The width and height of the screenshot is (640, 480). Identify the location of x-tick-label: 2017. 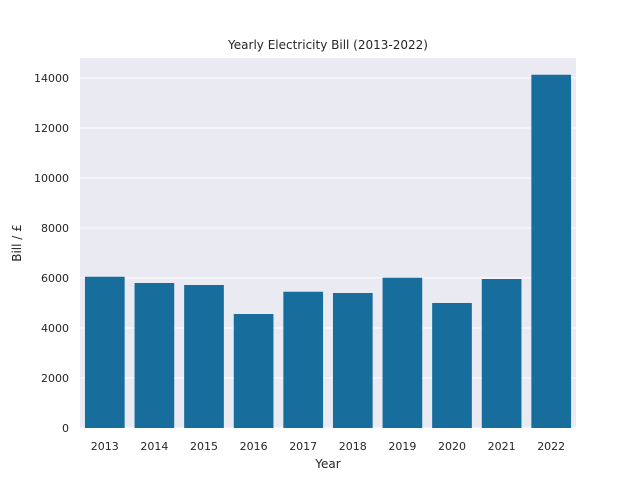
(303, 446).